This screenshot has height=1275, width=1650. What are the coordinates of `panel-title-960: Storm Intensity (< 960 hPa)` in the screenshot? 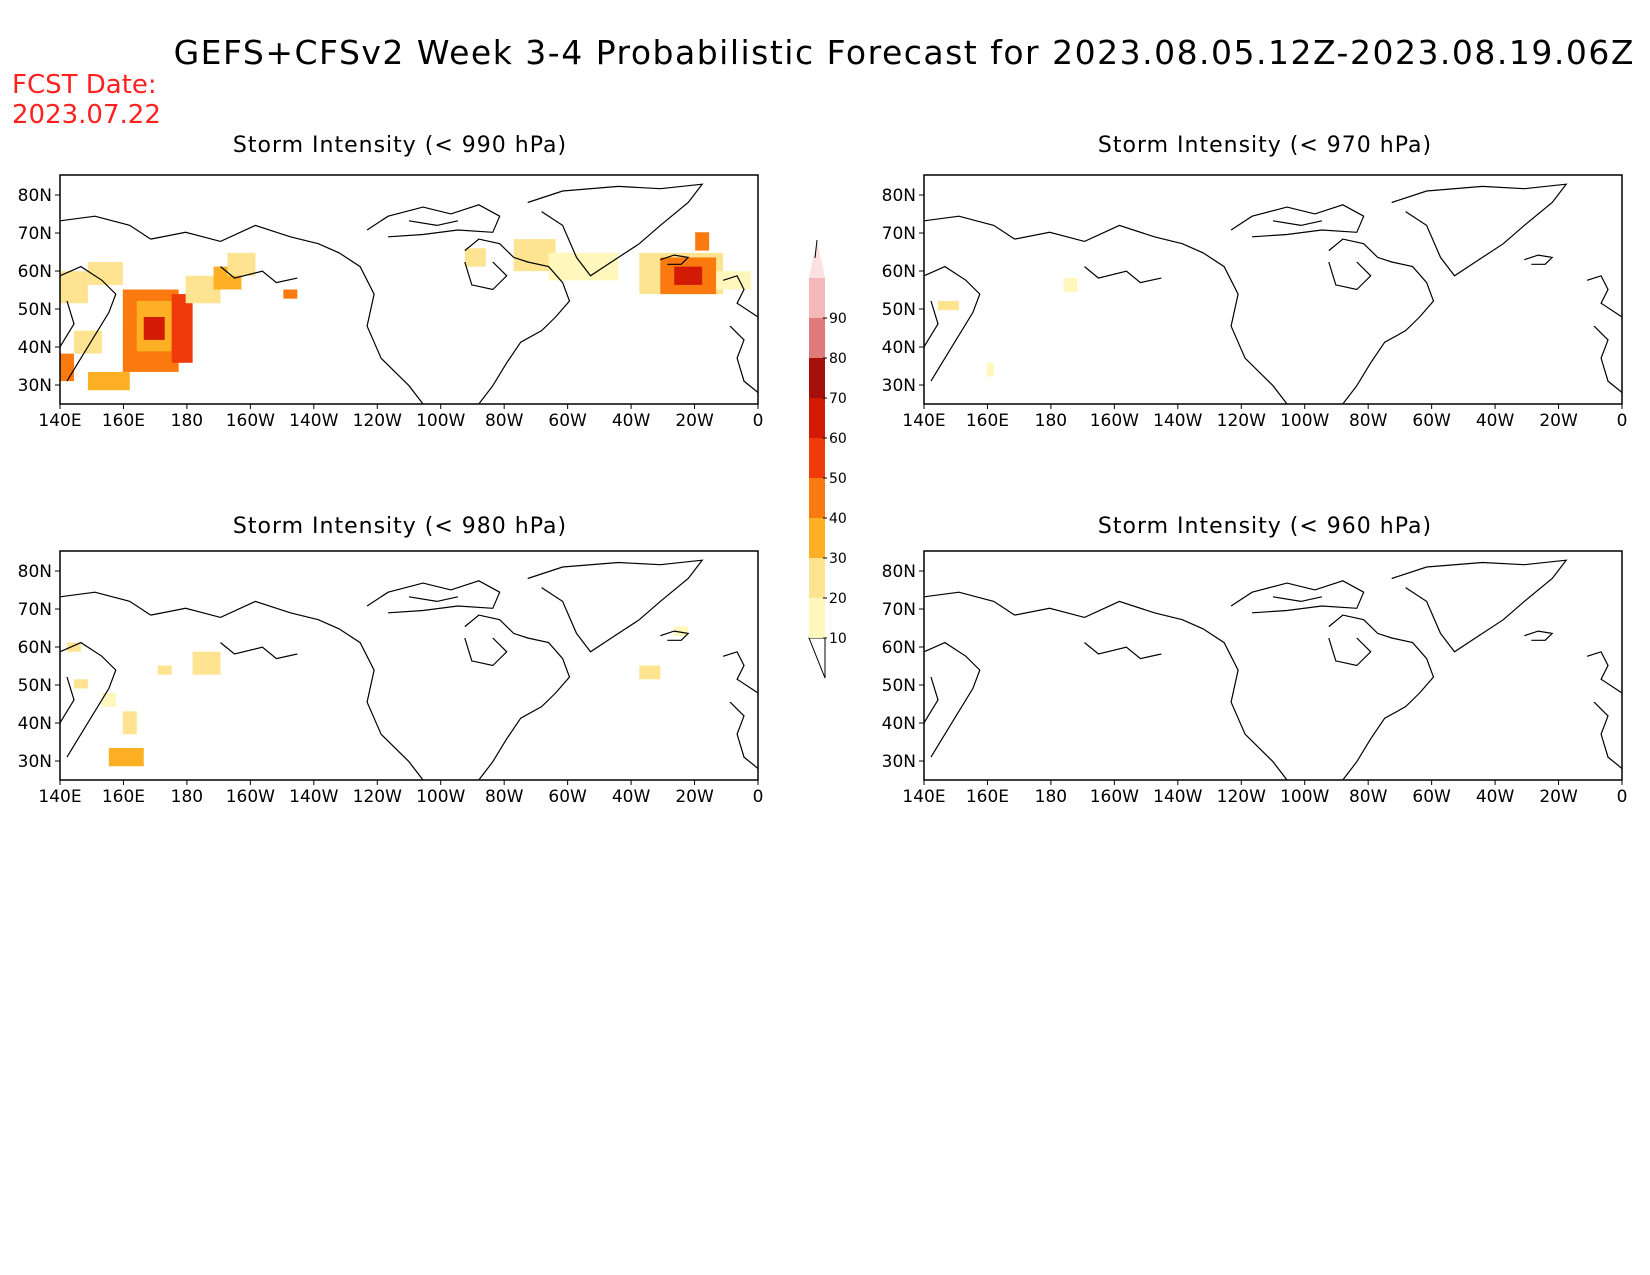 It's located at (1265, 526).